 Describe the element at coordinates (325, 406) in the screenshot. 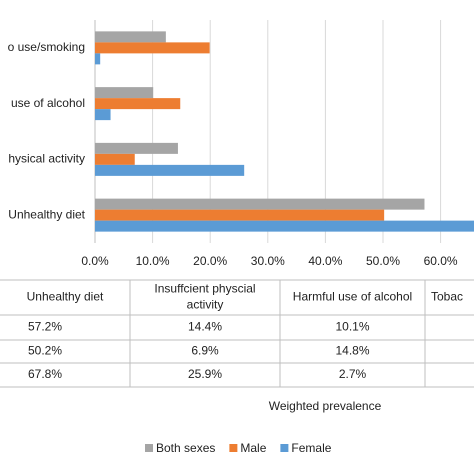

I see `x-axis-label: Weighted prevalence` at that location.